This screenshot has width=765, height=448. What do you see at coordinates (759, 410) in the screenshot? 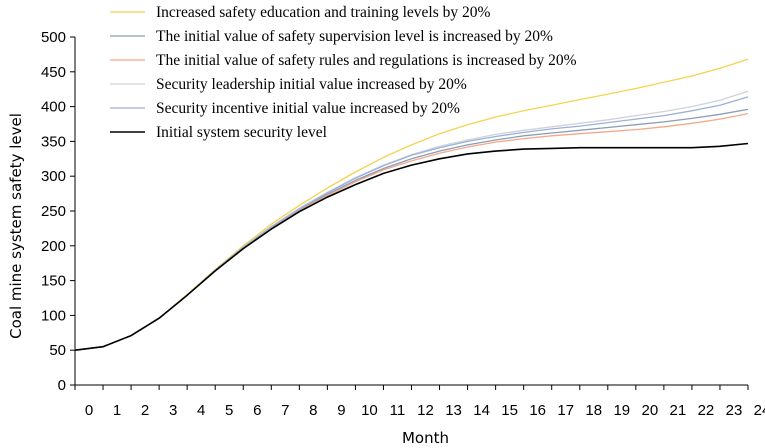
I see `x-tick-label: 24` at bounding box center [759, 410].